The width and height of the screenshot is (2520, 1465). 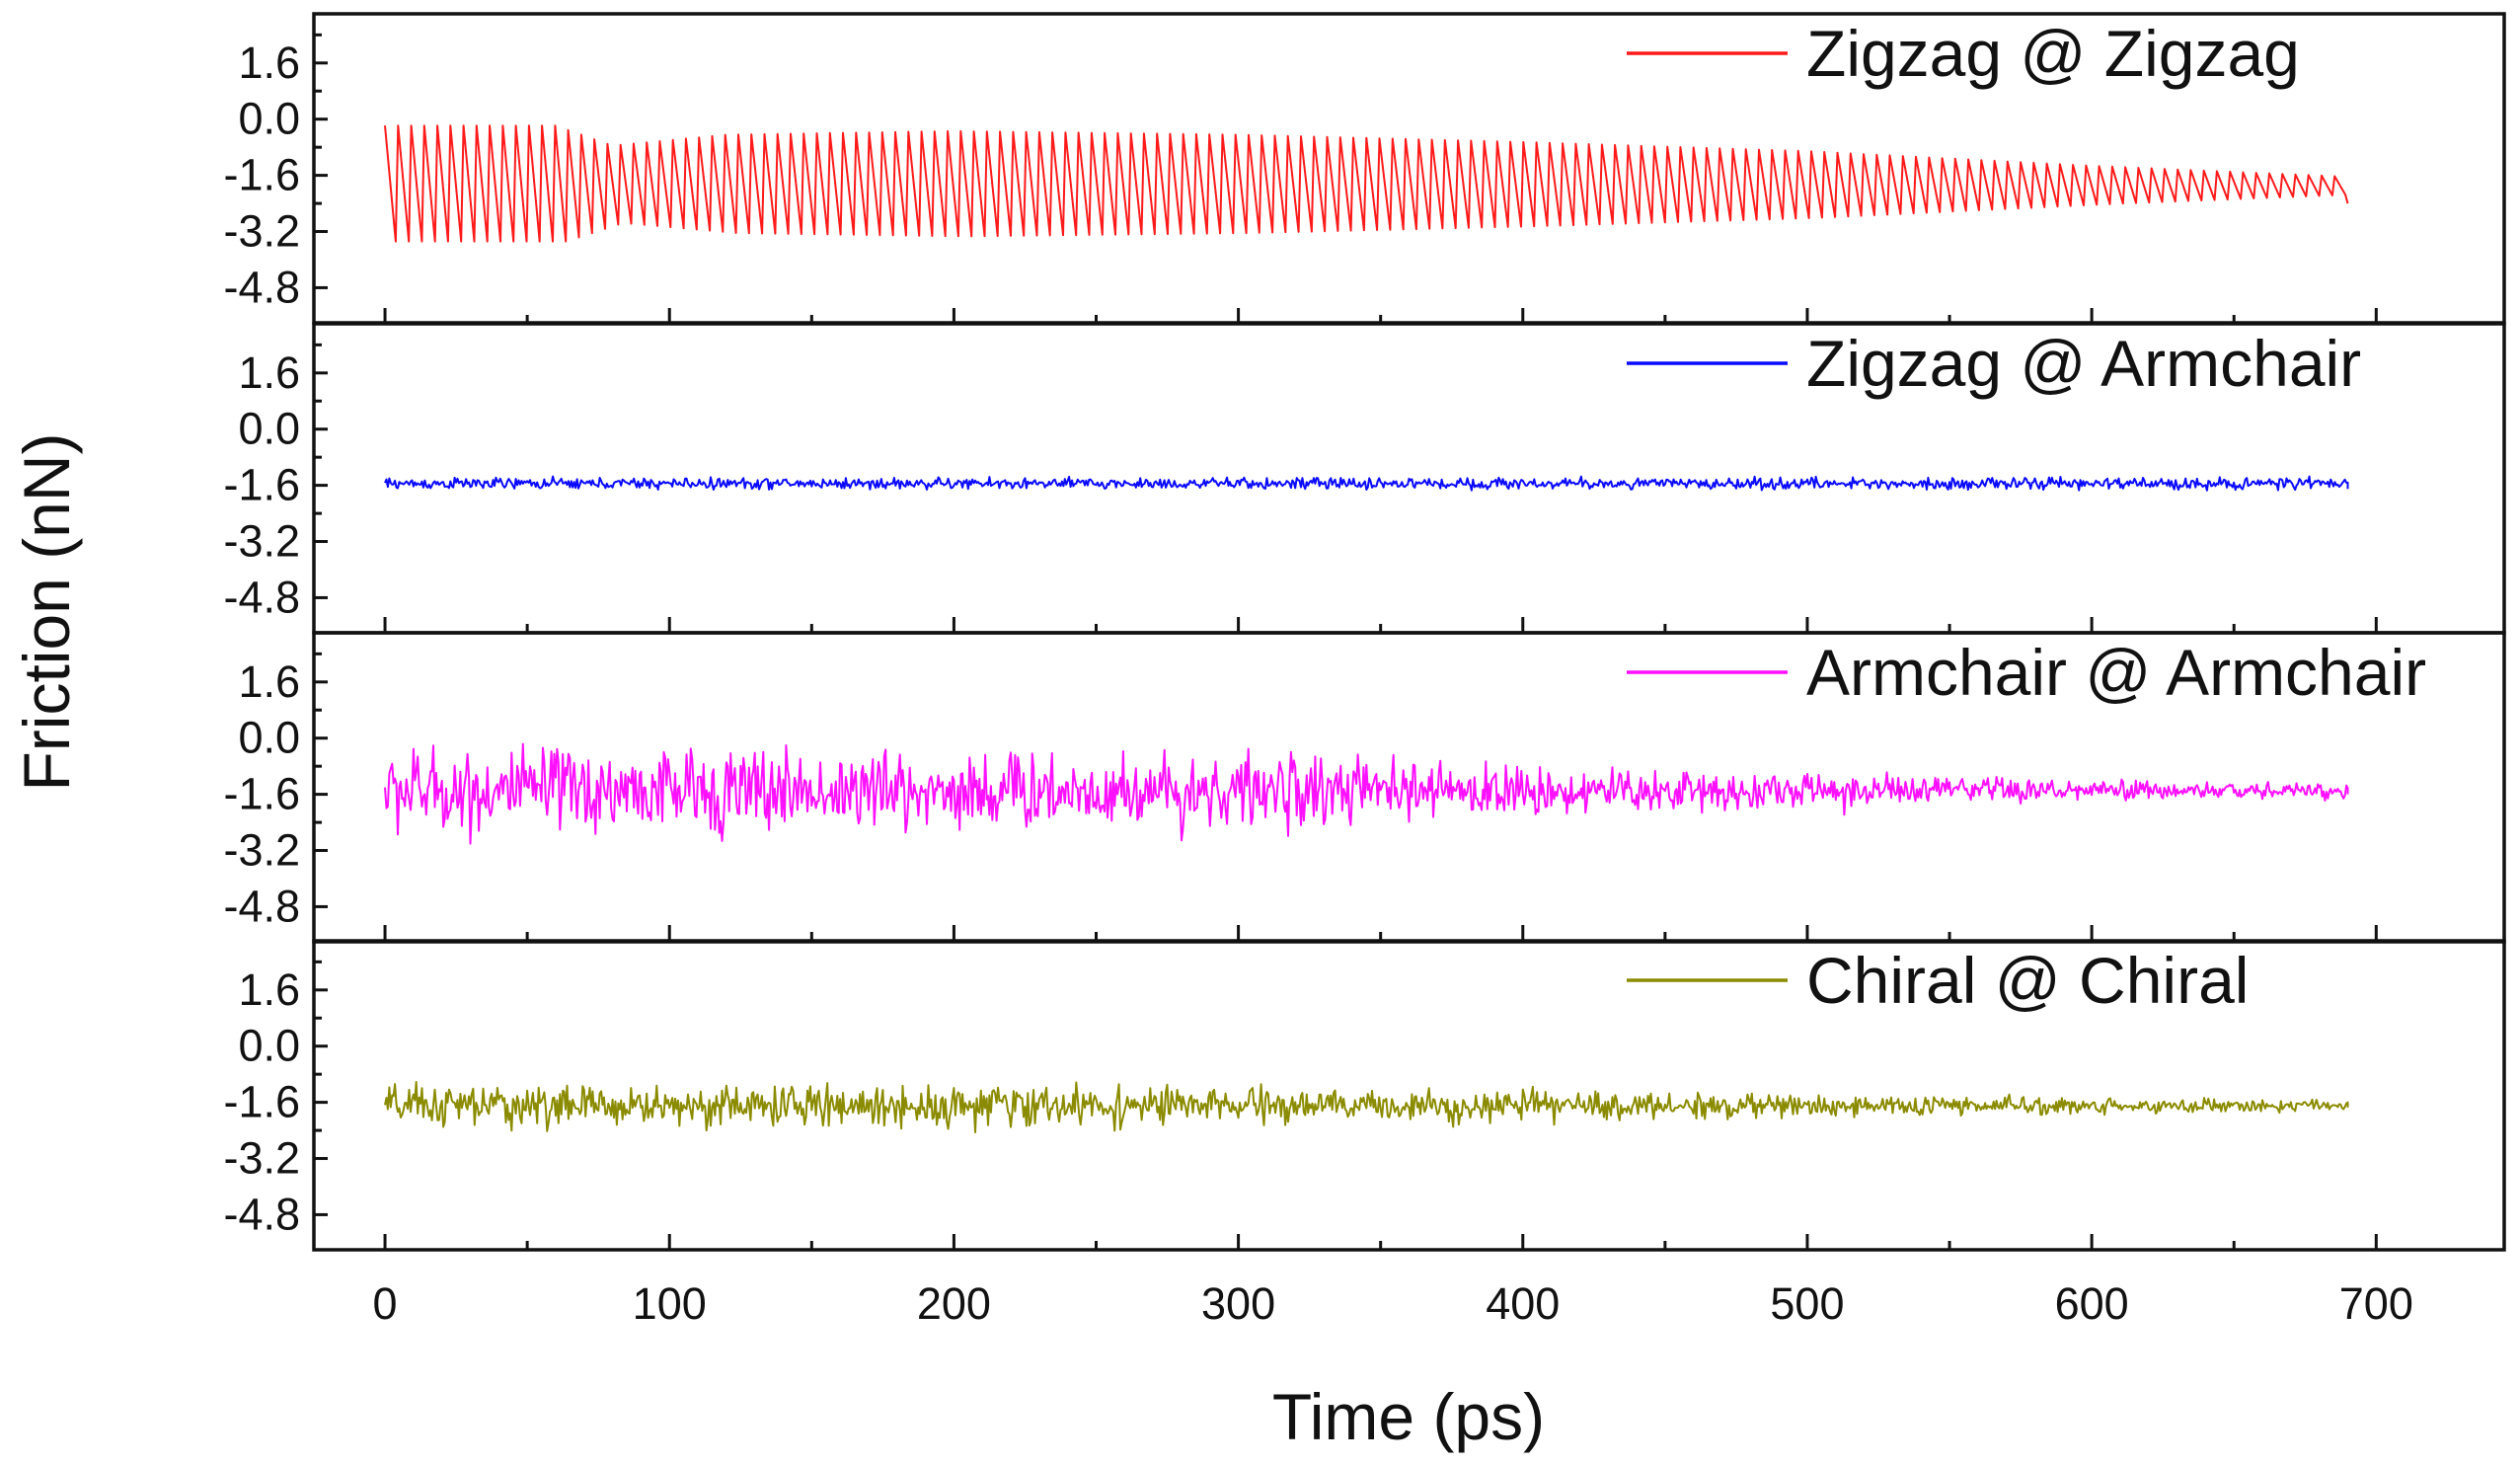 What do you see at coordinates (46, 611) in the screenshot?
I see `y-axis-title: Friction (nN)` at bounding box center [46, 611].